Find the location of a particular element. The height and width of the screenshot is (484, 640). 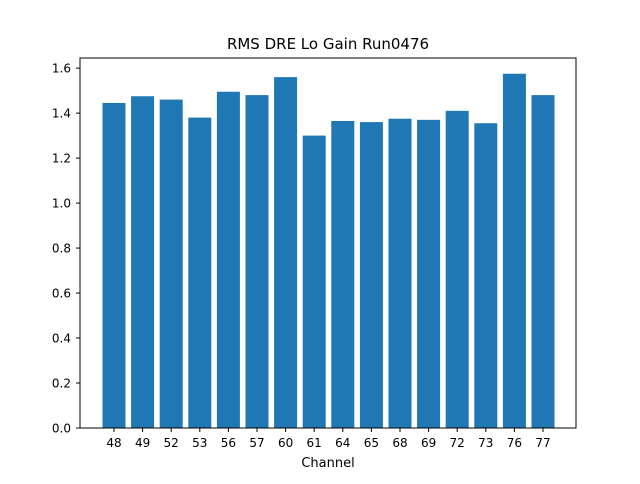

y-tick-label: 0.0 is located at coordinates (61, 429).